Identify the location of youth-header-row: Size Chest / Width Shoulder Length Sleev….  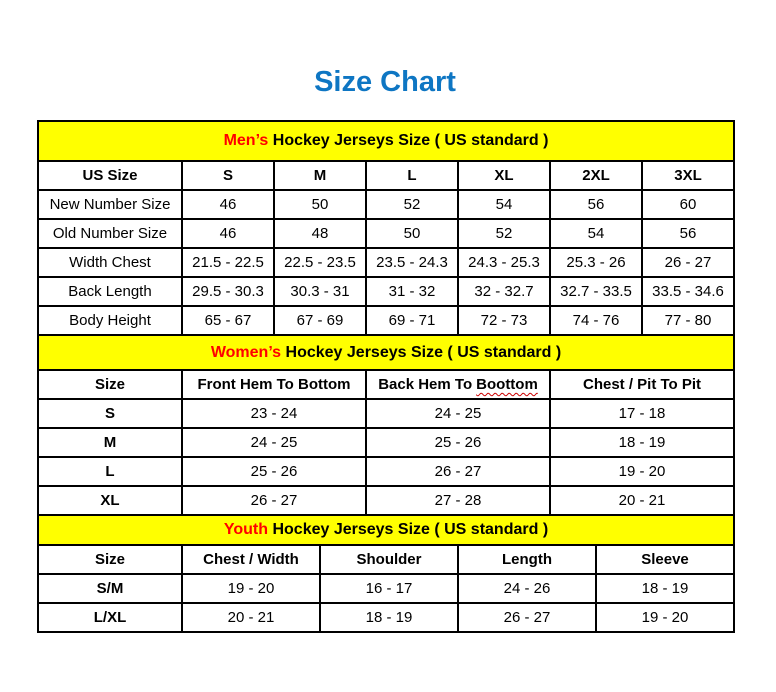
(386, 559).